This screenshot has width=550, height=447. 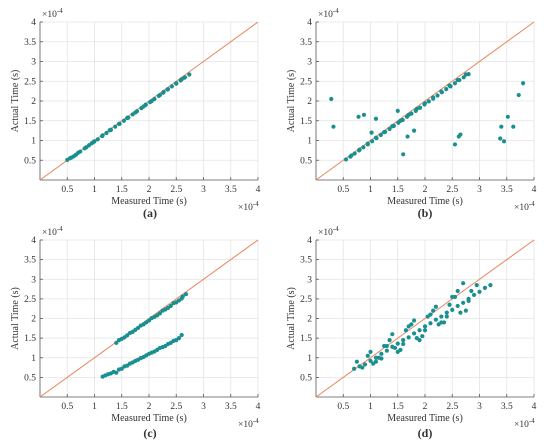 What do you see at coordinates (425, 201) in the screenshot?
I see `x-axis-label: Measured Time (s)` at bounding box center [425, 201].